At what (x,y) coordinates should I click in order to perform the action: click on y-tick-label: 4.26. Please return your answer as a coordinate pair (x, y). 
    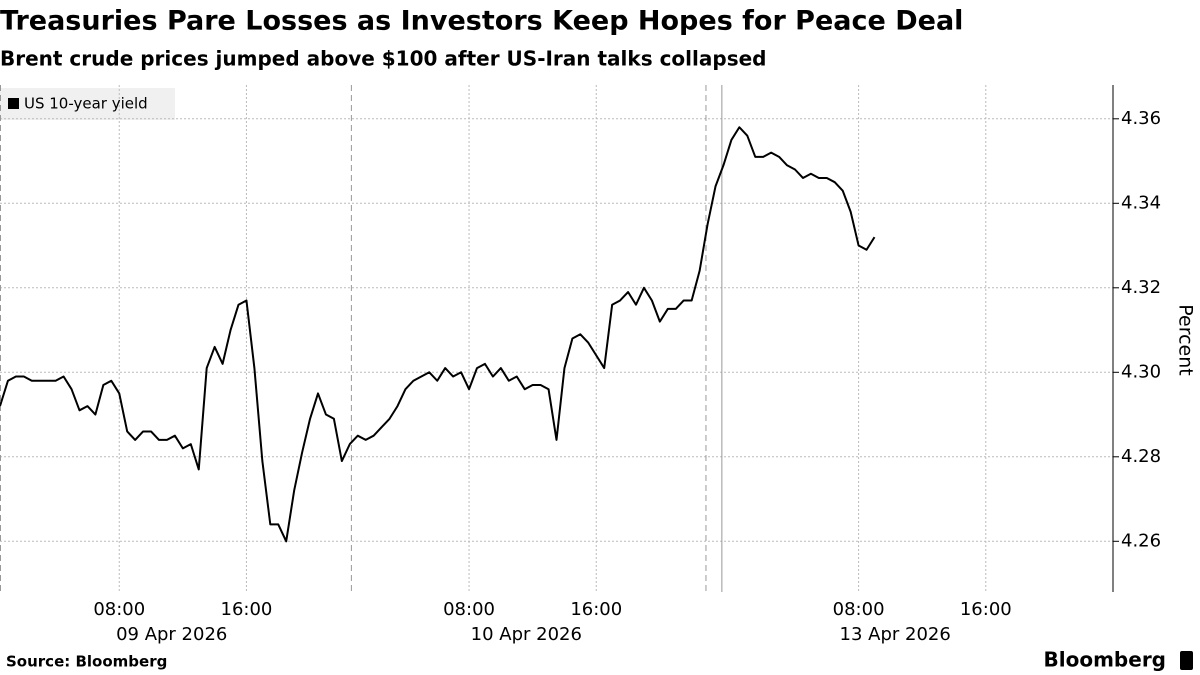
    Looking at the image, I should click on (1141, 540).